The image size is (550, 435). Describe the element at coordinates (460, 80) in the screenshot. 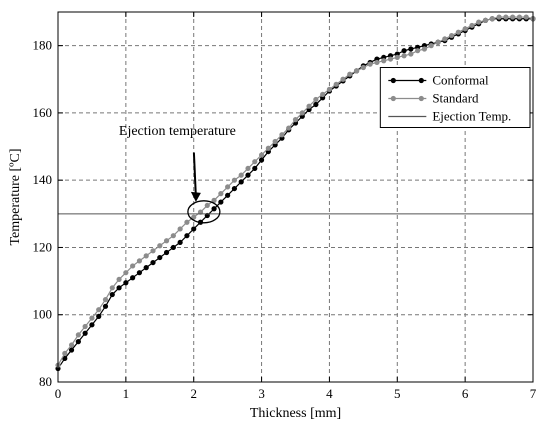

I see `legend-label: Conformal` at that location.